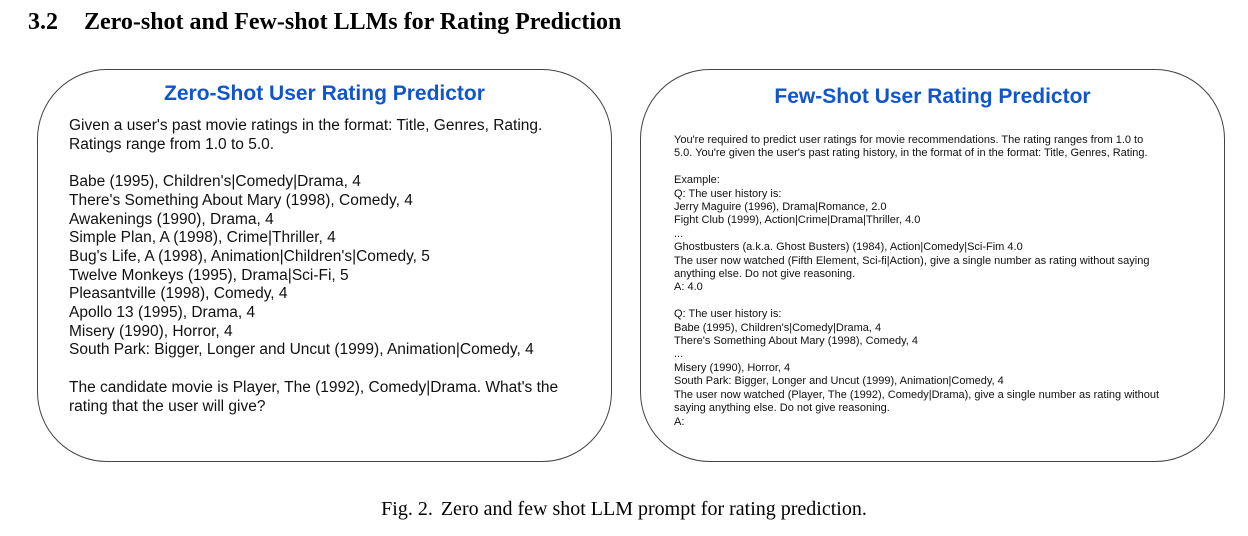 The height and width of the screenshot is (536, 1248). Describe the element at coordinates (172, 144) in the screenshot. I see `prompt-line: Ratings range from 1.0 to 5.0.` at that location.